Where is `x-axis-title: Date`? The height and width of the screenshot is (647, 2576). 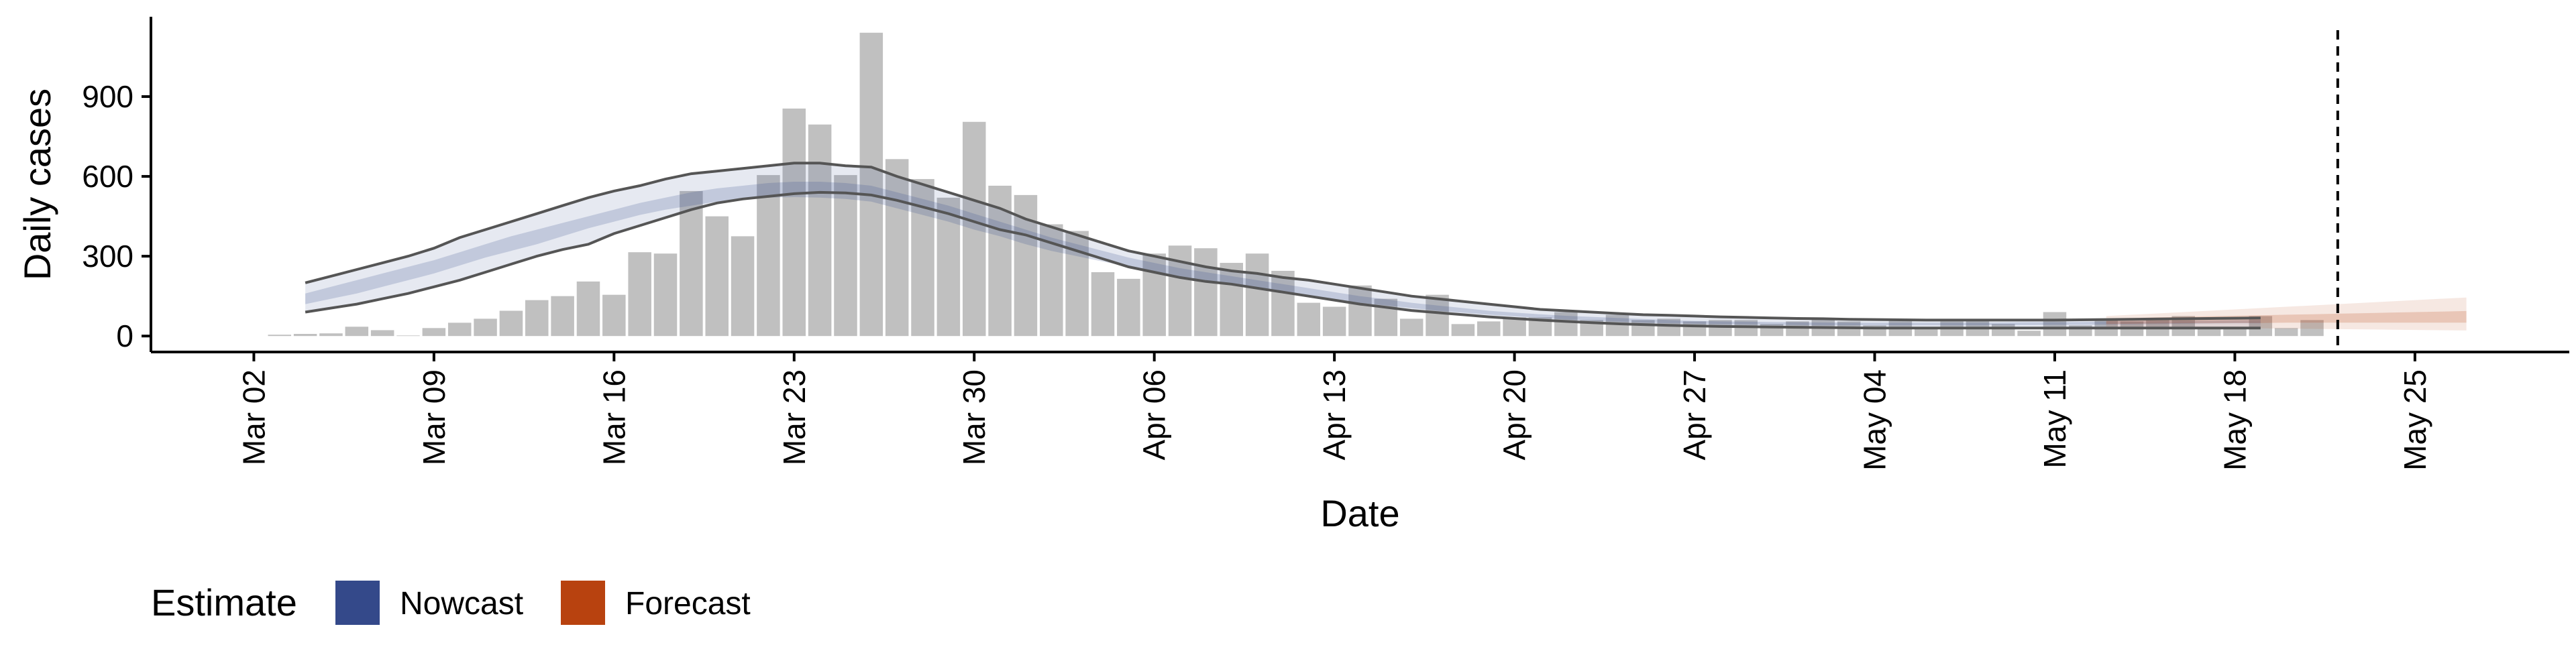
x-axis-title: Date is located at coordinates (1359, 513).